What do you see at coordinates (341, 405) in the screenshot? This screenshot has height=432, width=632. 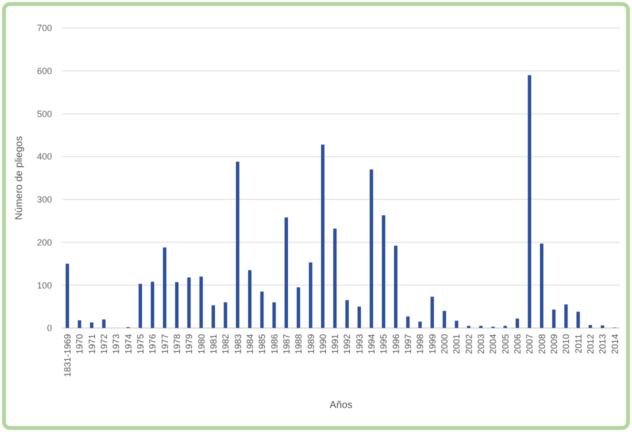 I see `x-axis-title: Años` at bounding box center [341, 405].